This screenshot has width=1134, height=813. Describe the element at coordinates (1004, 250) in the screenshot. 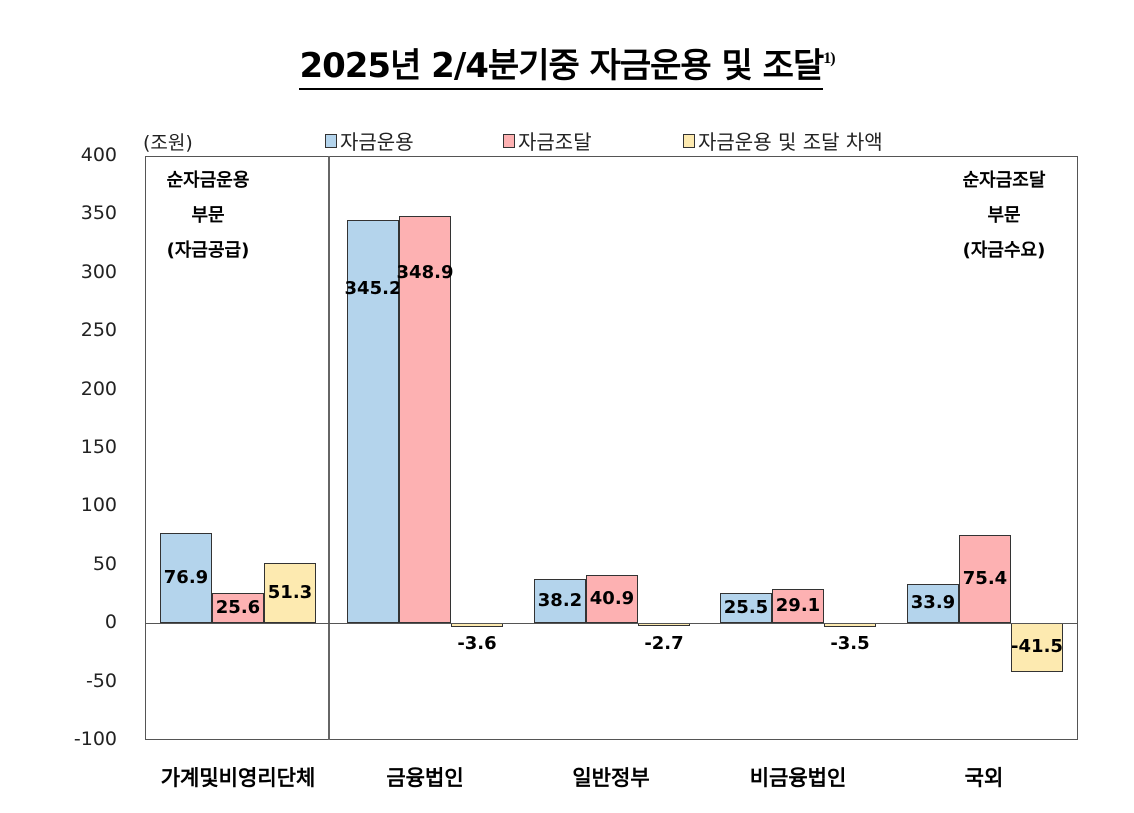

I see `note-right-line3: (자금수요)` at that location.